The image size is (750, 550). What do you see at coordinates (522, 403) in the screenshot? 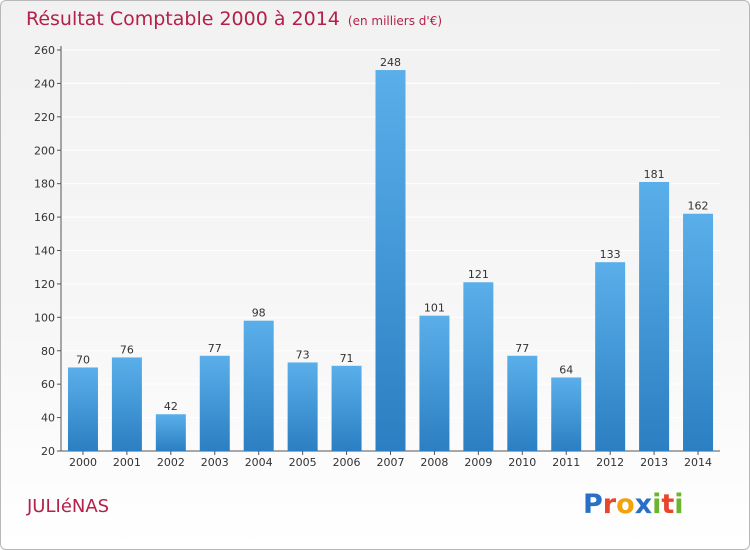
I see `bar-2010` at bounding box center [522, 403].